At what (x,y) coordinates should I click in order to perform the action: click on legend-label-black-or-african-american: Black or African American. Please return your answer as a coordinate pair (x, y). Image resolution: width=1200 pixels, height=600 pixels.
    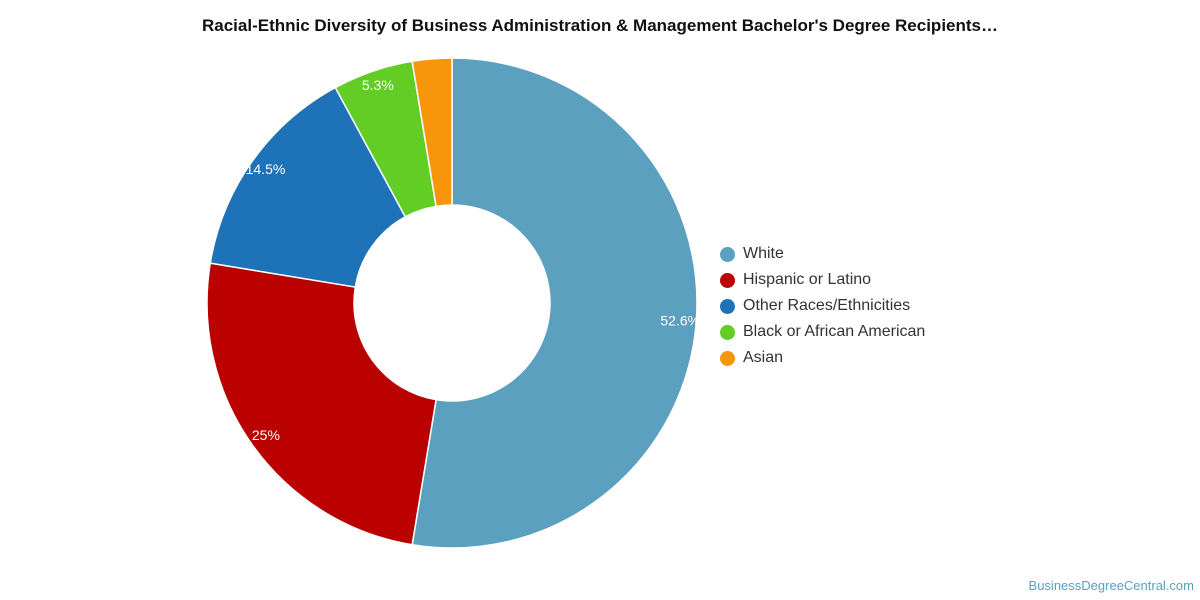
    Looking at the image, I should click on (834, 331).